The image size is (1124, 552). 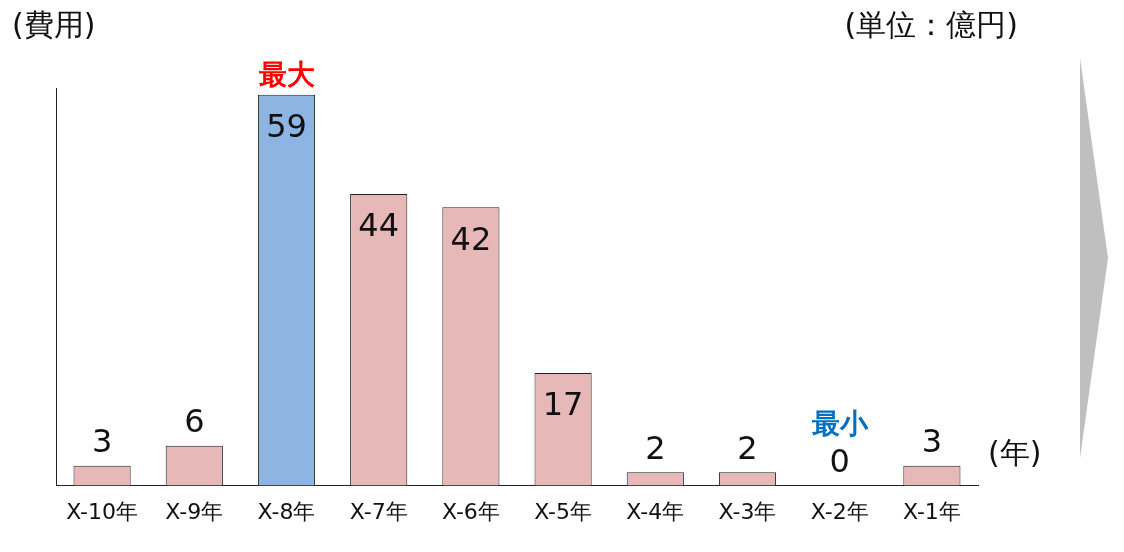 What do you see at coordinates (1015, 453) in the screenshot?
I see `x-axis-title: (年)` at bounding box center [1015, 453].